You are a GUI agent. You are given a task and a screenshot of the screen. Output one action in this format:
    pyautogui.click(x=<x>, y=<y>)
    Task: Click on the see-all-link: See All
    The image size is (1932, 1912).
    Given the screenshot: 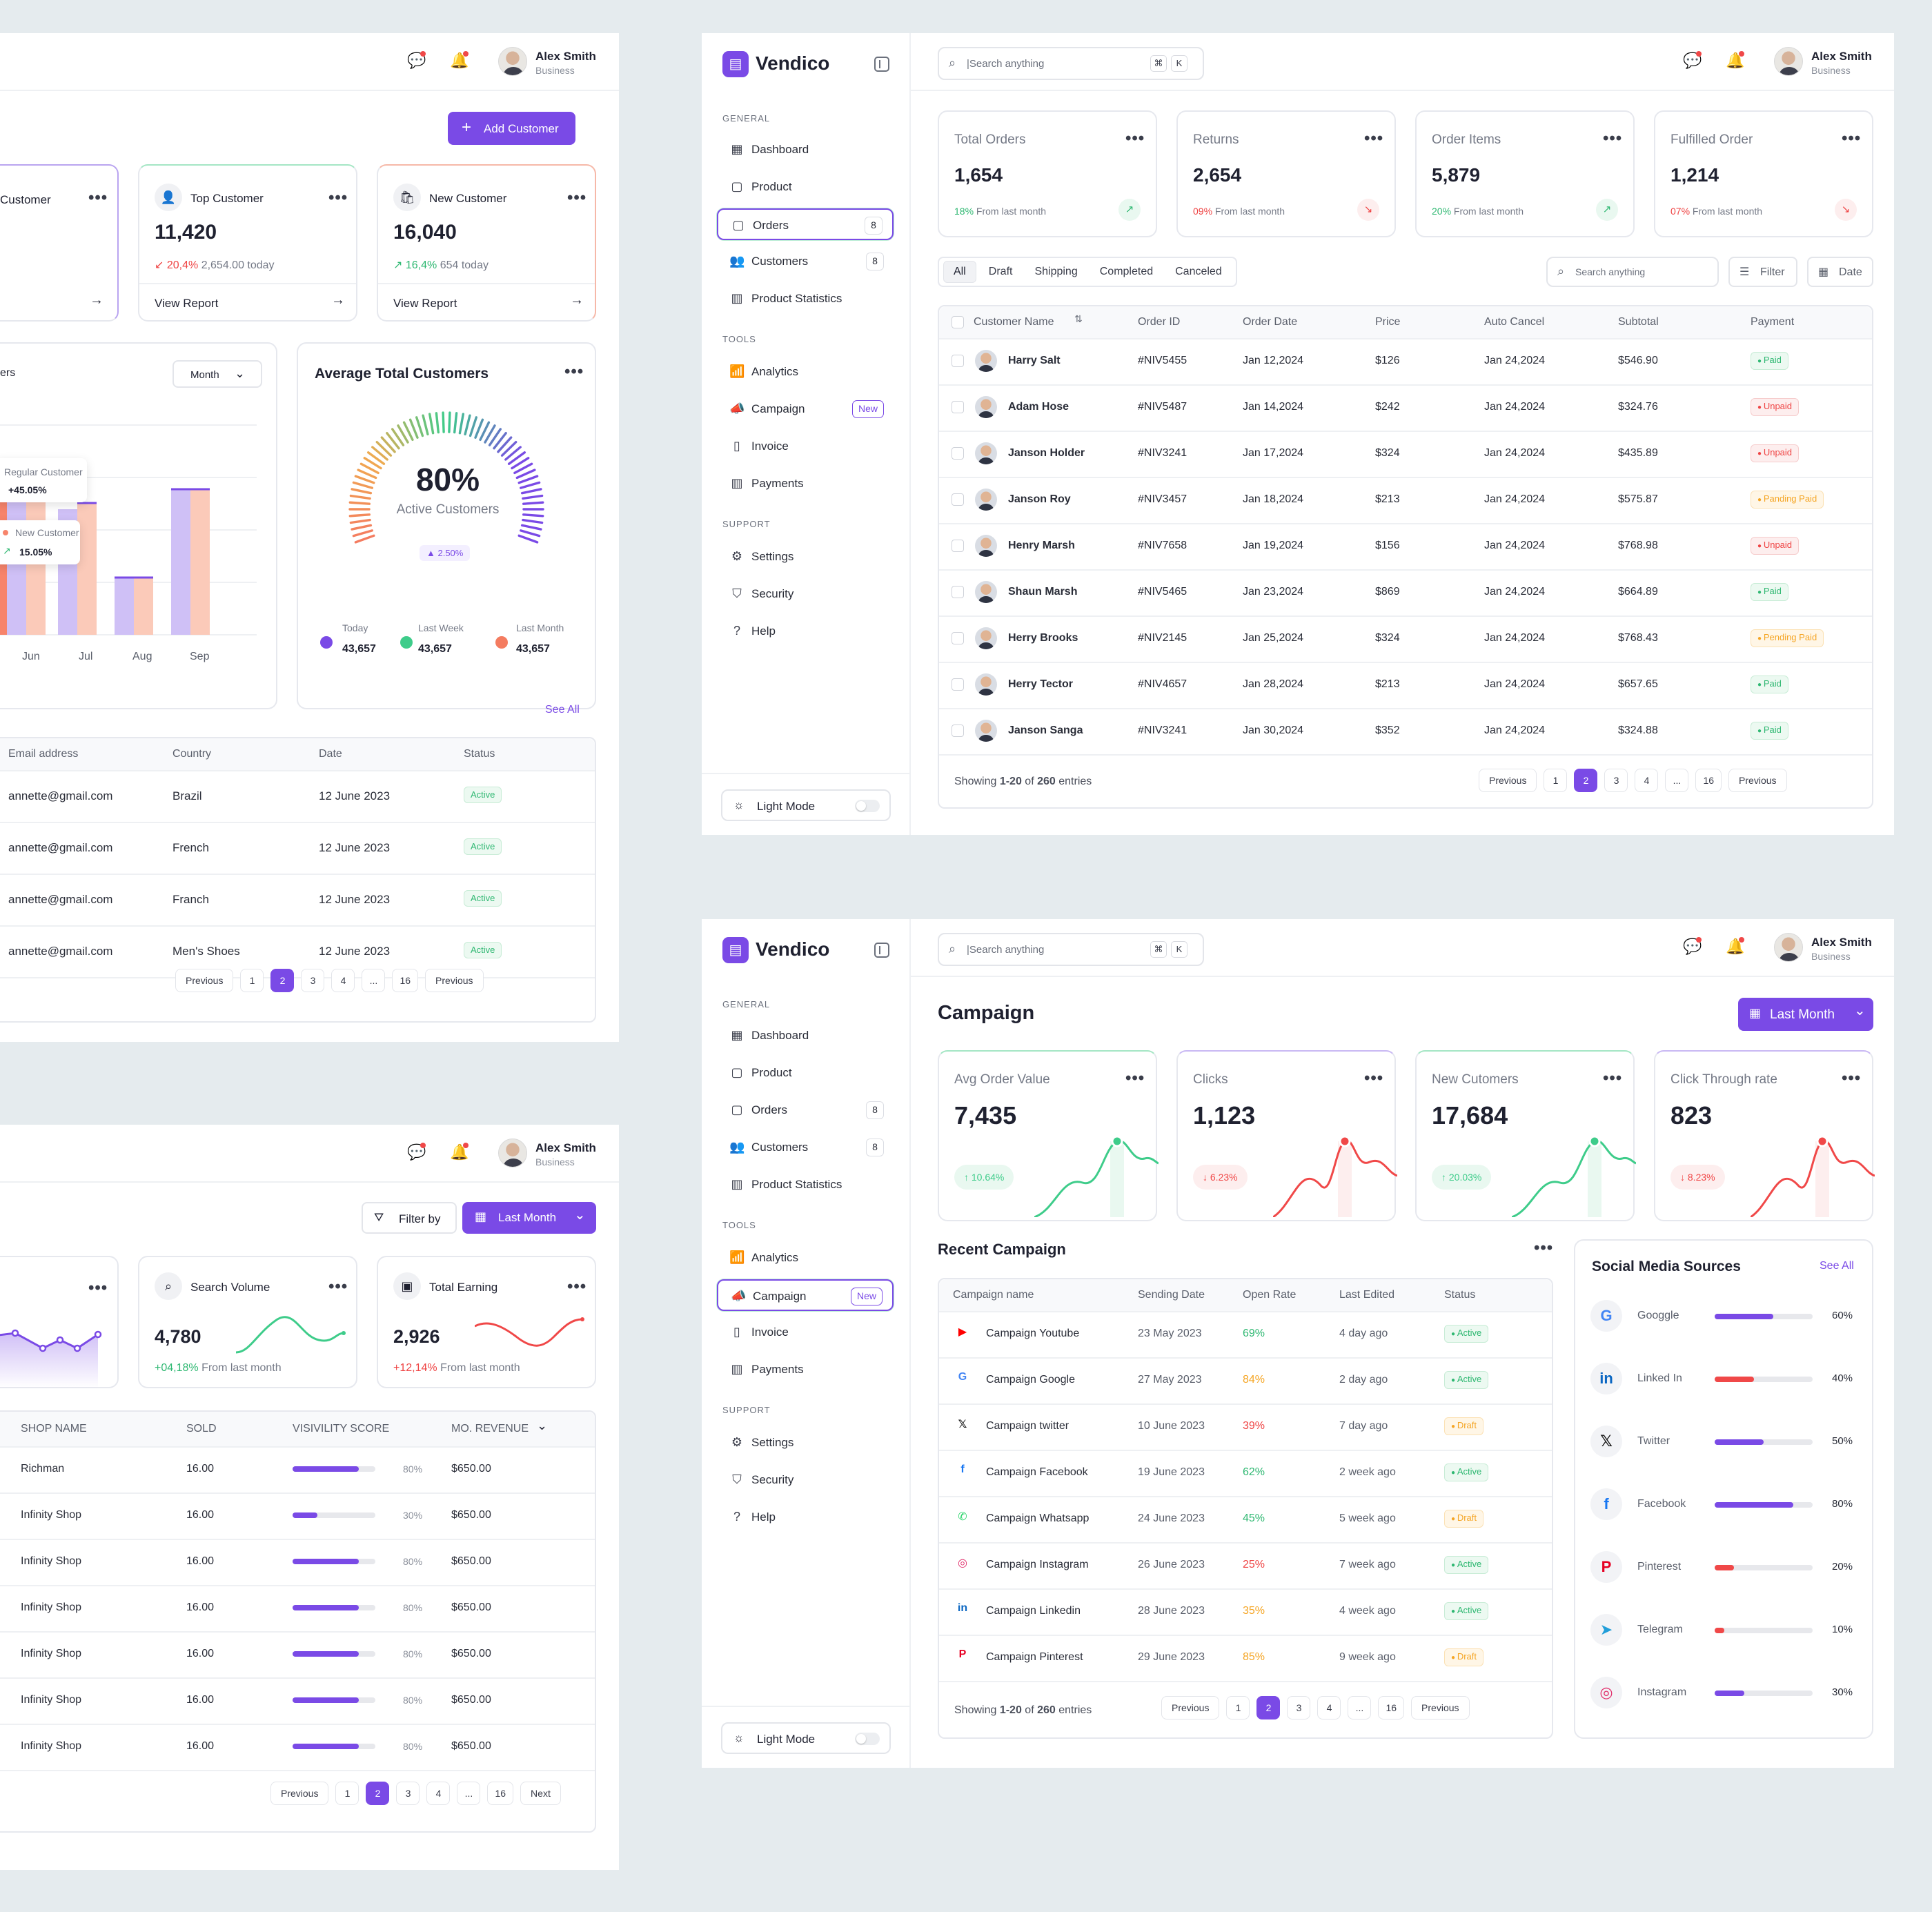 What is the action you would take?
    pyautogui.click(x=1837, y=1266)
    